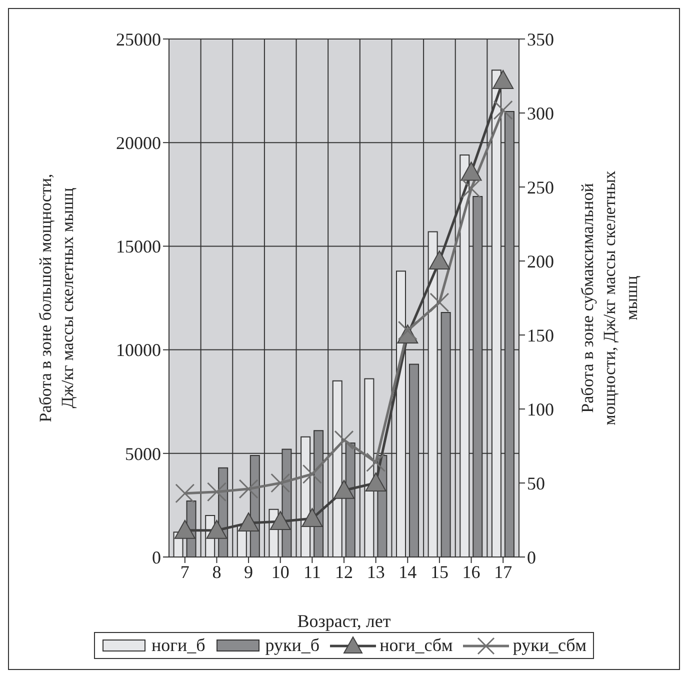  I want to click on legend-label: руки_сбм, so click(549, 645).